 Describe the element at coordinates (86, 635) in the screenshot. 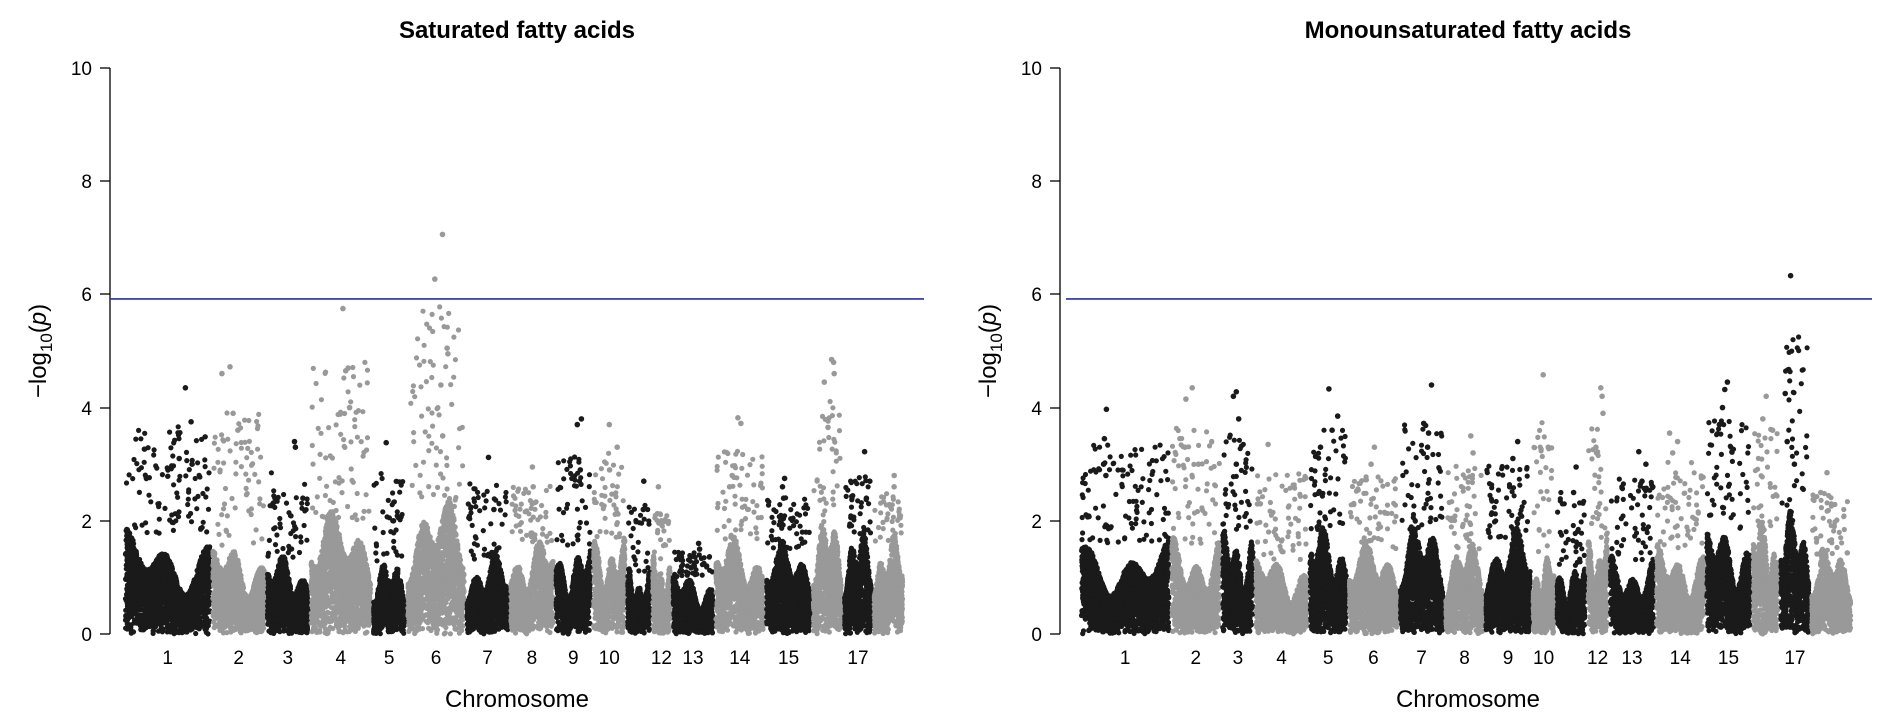

I see `y-tick-label: 0` at that location.